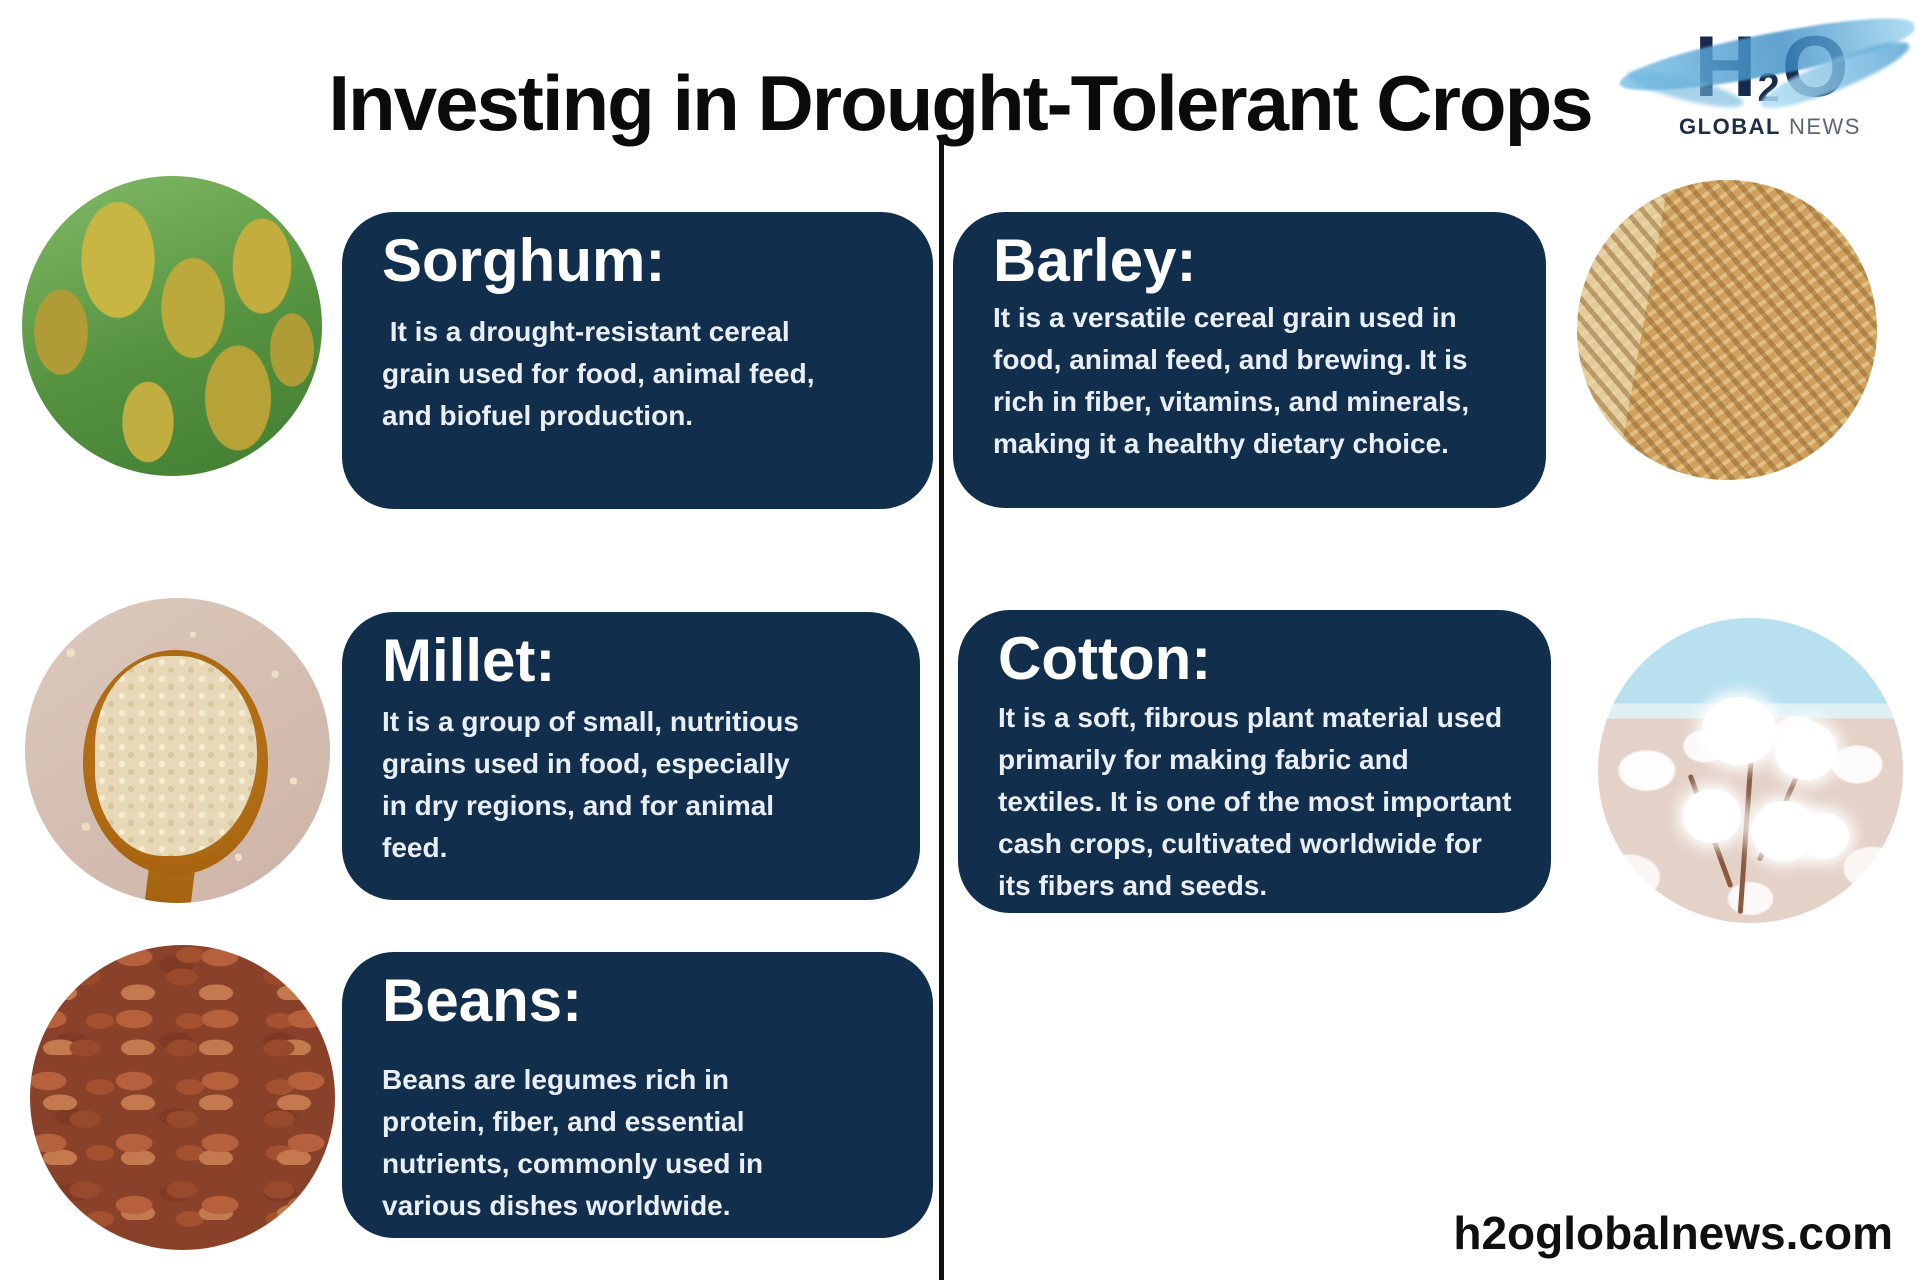  Describe the element at coordinates (524, 260) in the screenshot. I see `card-title-sorghum: Sorghum:` at that location.